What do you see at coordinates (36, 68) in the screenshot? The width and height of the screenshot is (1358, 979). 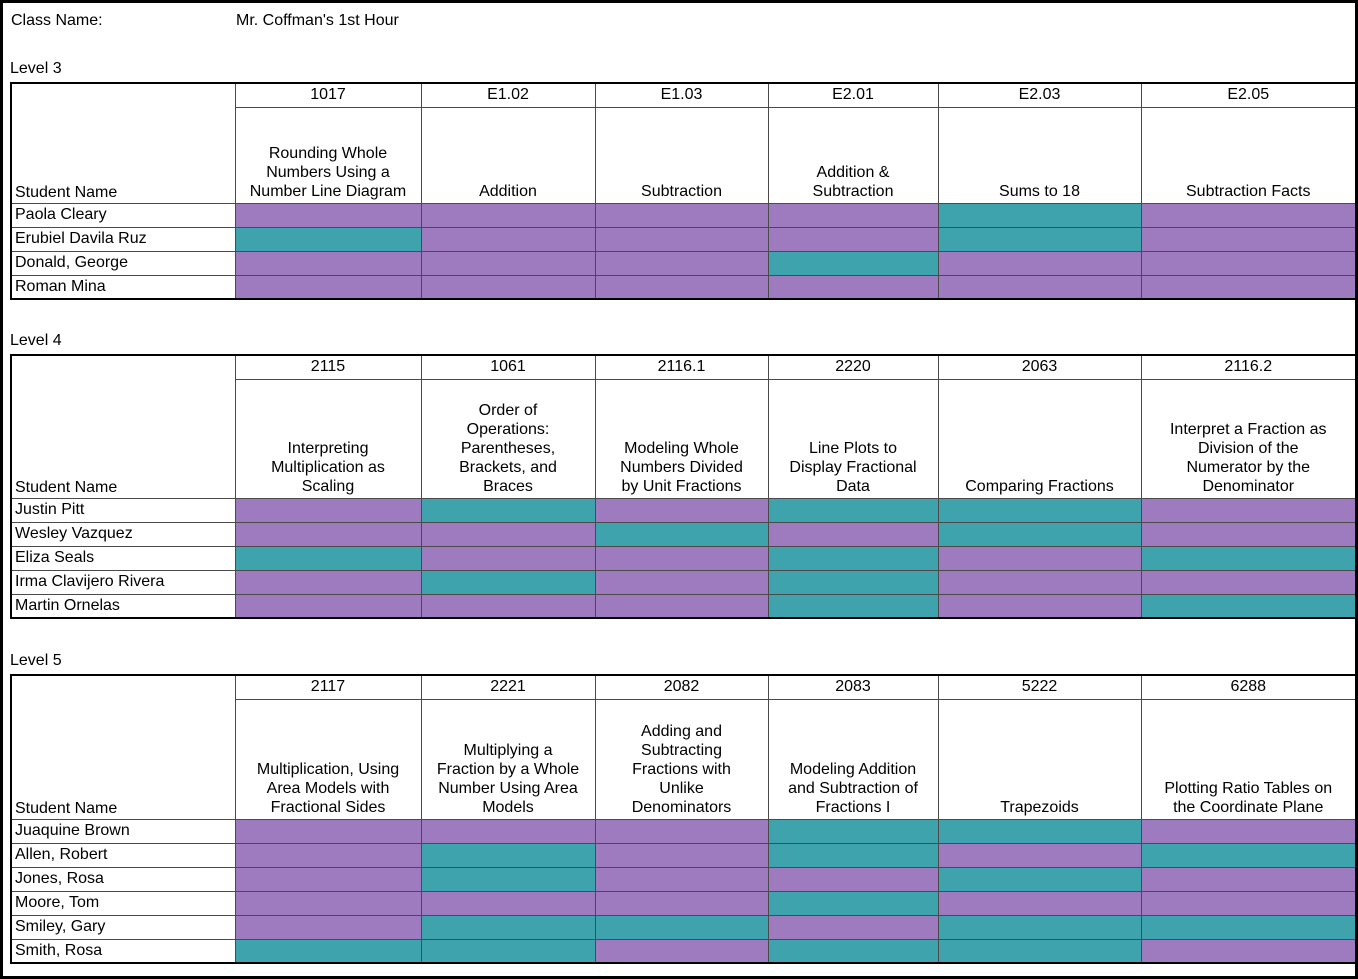 I see `level-label: Level 3` at bounding box center [36, 68].